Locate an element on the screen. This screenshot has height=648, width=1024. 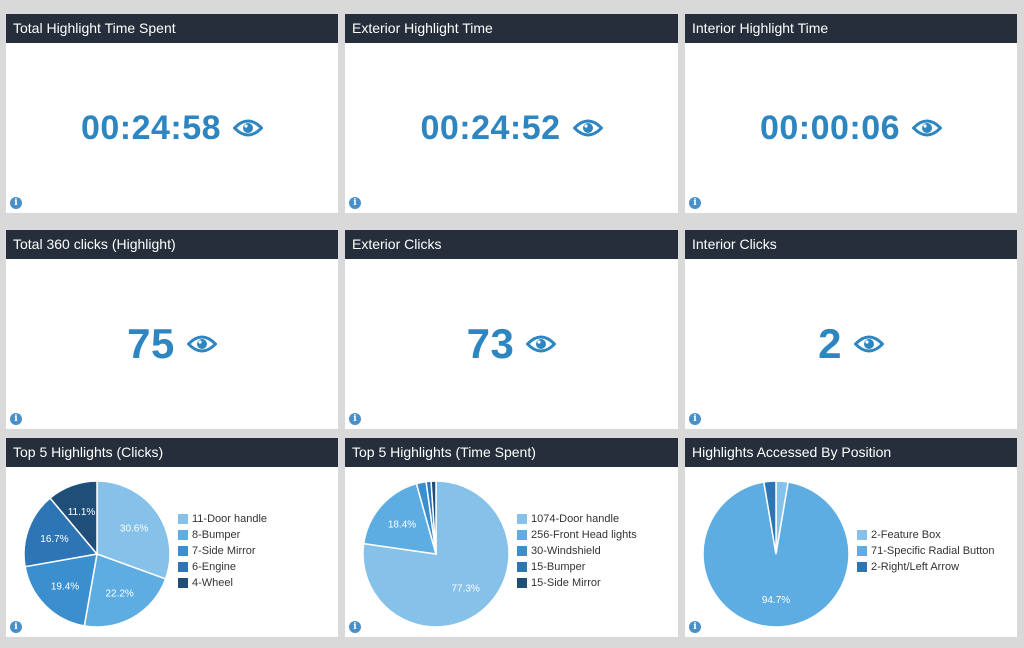
metric-panel-exterior-clicks: Exterior Clicks 73 i is located at coordinates (511, 329).